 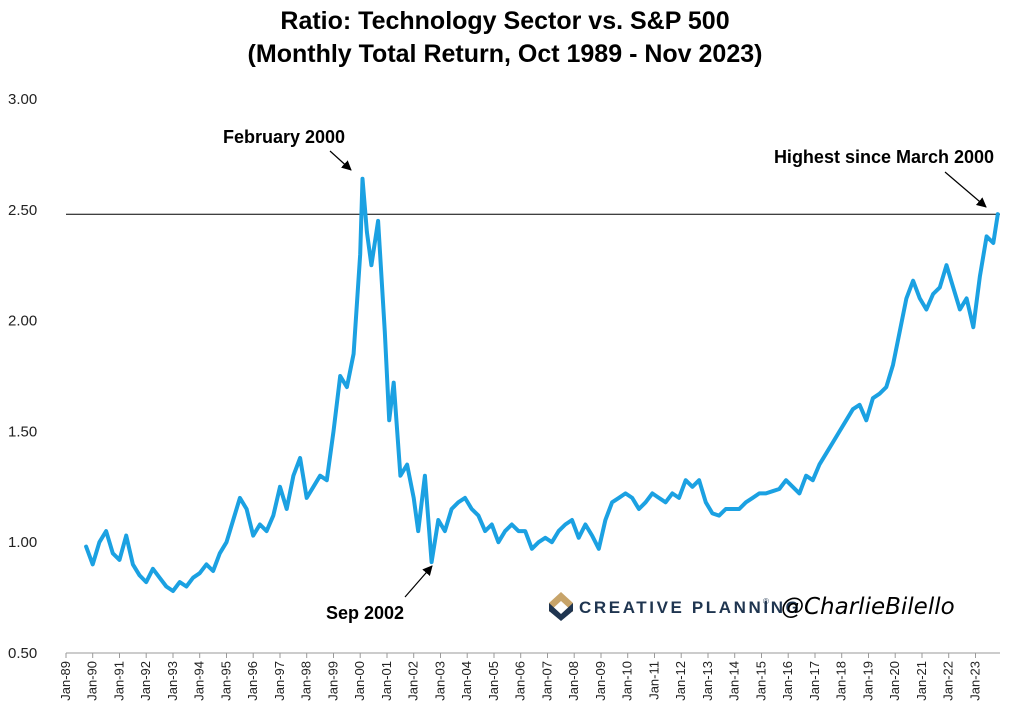 What do you see at coordinates (734, 681) in the screenshot?
I see `x-tick-label: Jan-14` at bounding box center [734, 681].